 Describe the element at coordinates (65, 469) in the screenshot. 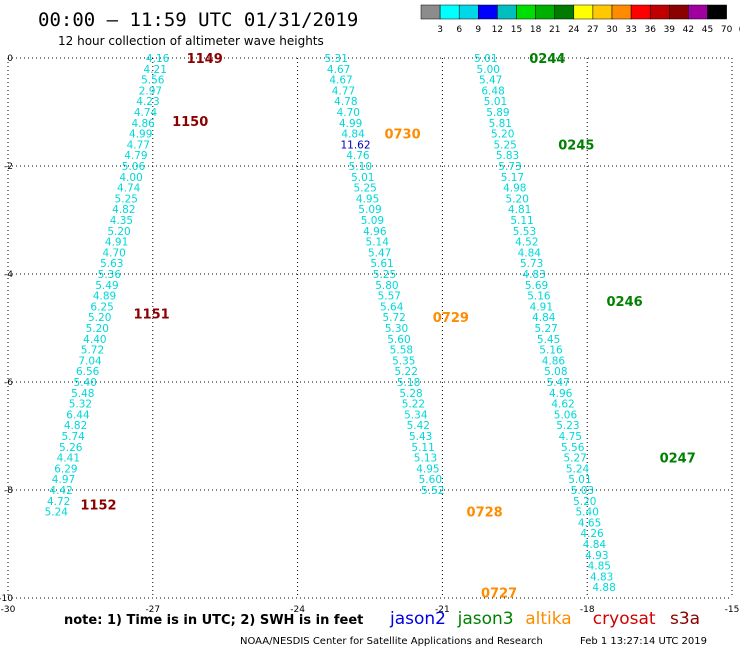

I see `swh-value-s3a: 6.29` at that location.